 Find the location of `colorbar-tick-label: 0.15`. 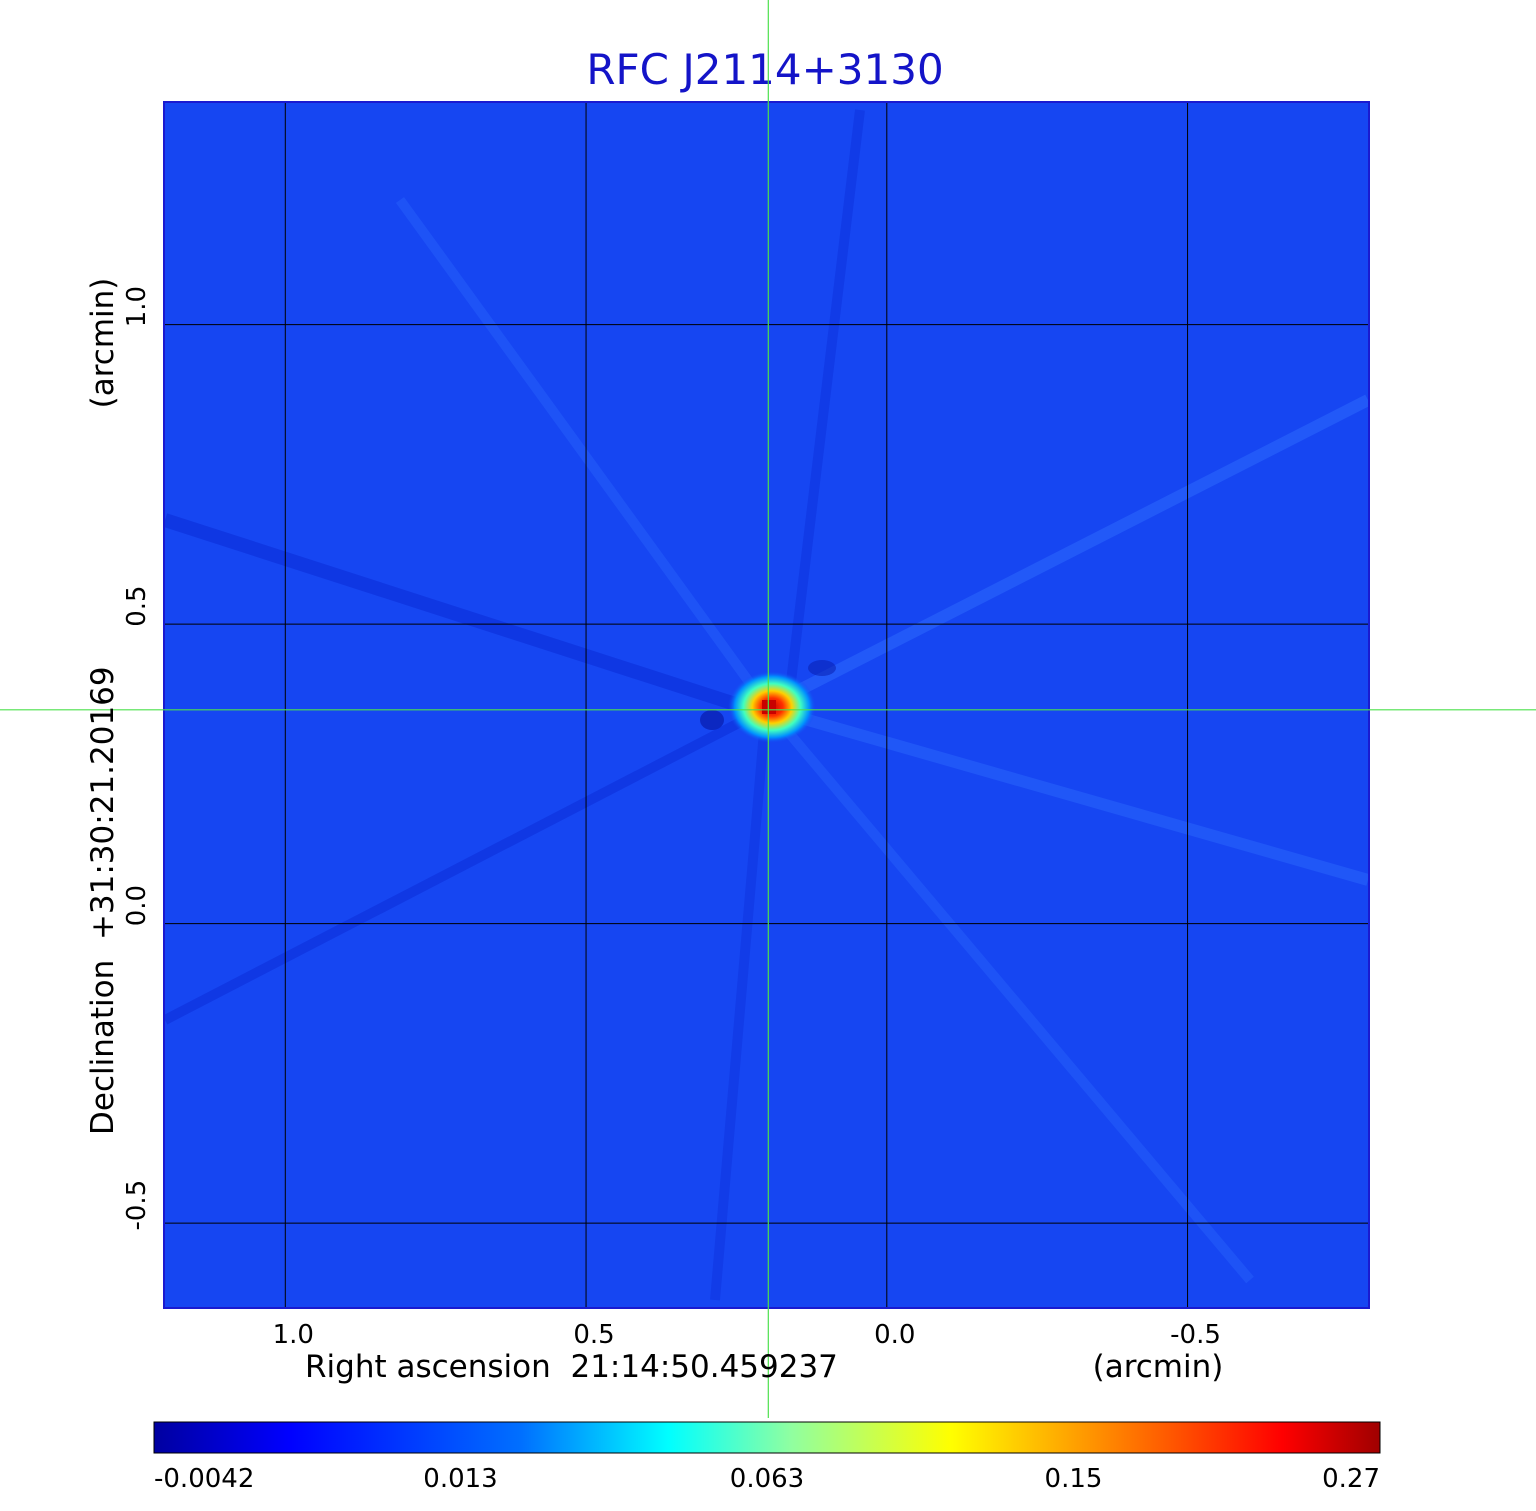

colorbar-tick-label: 0.15 is located at coordinates (1074, 1479).